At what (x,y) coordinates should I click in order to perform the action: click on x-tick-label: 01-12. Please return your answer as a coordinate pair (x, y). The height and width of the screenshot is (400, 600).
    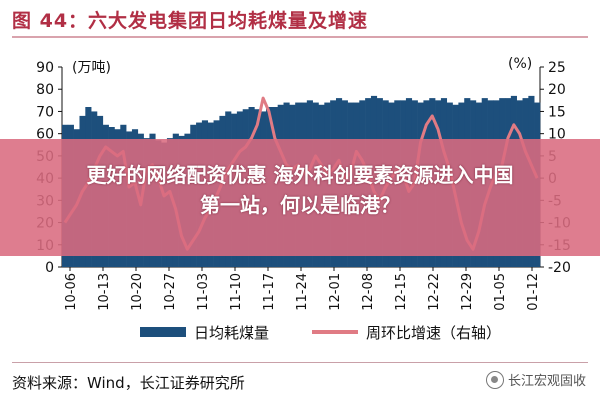
    Looking at the image, I should click on (533, 292).